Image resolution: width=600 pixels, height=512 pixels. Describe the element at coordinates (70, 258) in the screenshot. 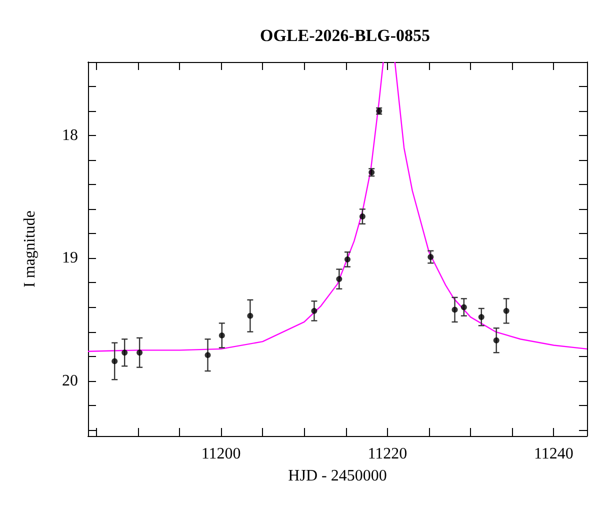

I see `y-tick-label: 19` at that location.